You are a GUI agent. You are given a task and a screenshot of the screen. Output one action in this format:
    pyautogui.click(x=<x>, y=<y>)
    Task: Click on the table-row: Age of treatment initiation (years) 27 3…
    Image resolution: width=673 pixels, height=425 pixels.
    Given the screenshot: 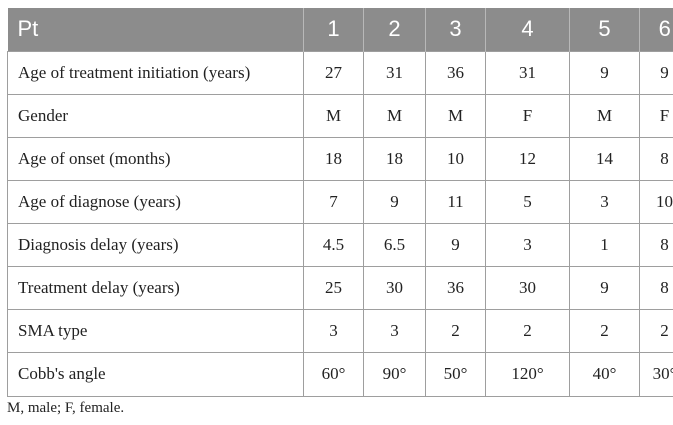 What is the action you would take?
    pyautogui.click(x=340, y=72)
    